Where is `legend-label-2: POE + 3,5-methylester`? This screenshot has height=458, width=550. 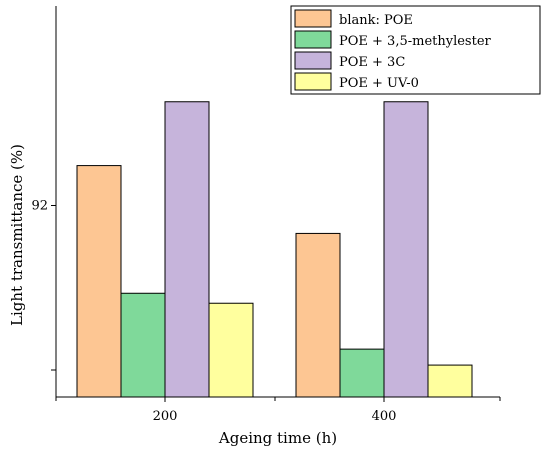 legend-label-2: POE + 3,5-methylester is located at coordinates (415, 41).